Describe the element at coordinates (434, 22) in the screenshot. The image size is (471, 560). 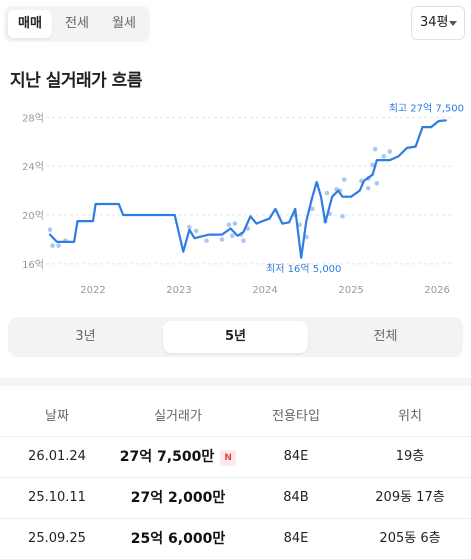
I see `size-select-value: 34평` at that location.